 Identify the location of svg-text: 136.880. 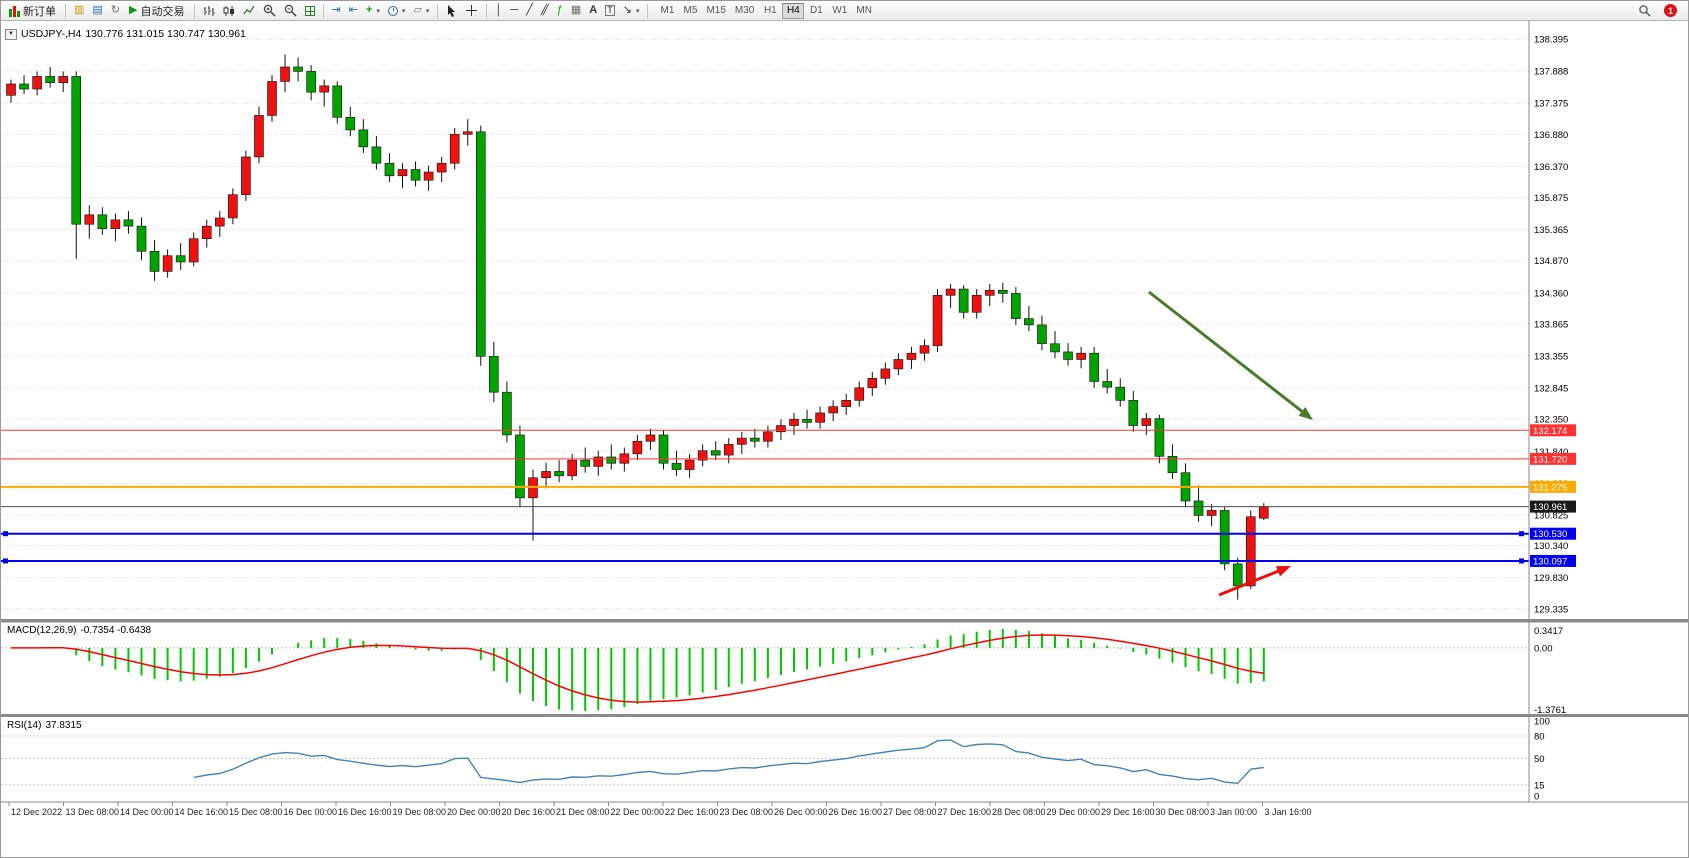
(1551, 135).